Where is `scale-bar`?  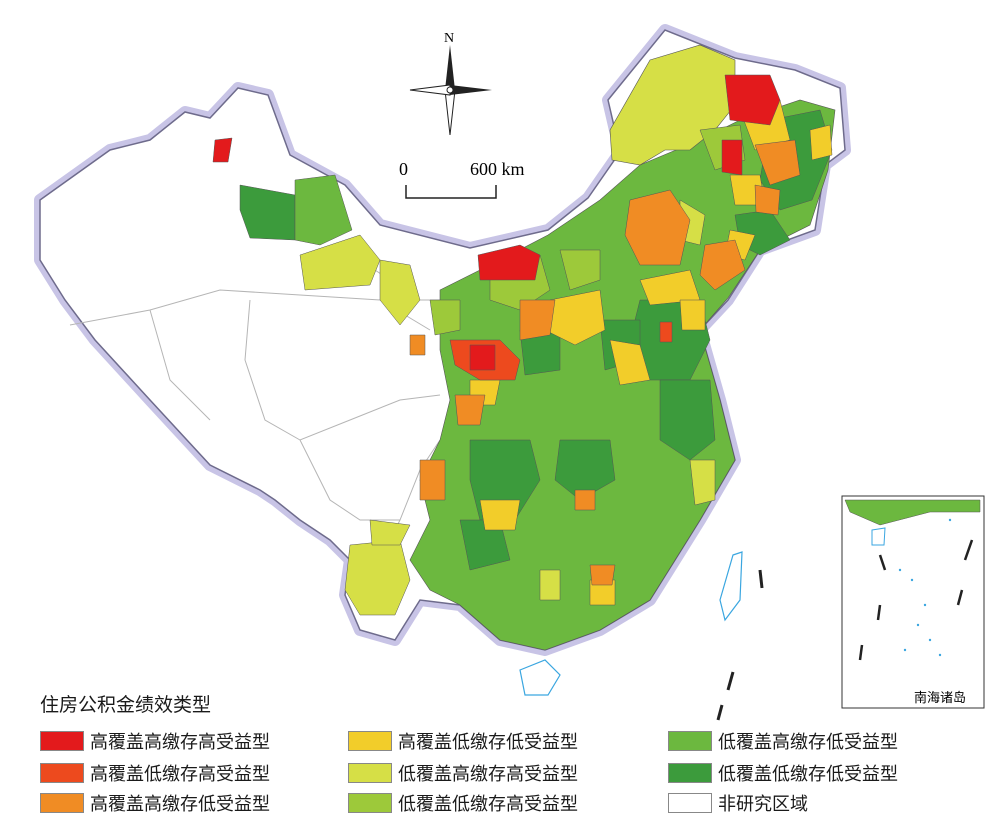
scale-bar is located at coordinates (451, 192).